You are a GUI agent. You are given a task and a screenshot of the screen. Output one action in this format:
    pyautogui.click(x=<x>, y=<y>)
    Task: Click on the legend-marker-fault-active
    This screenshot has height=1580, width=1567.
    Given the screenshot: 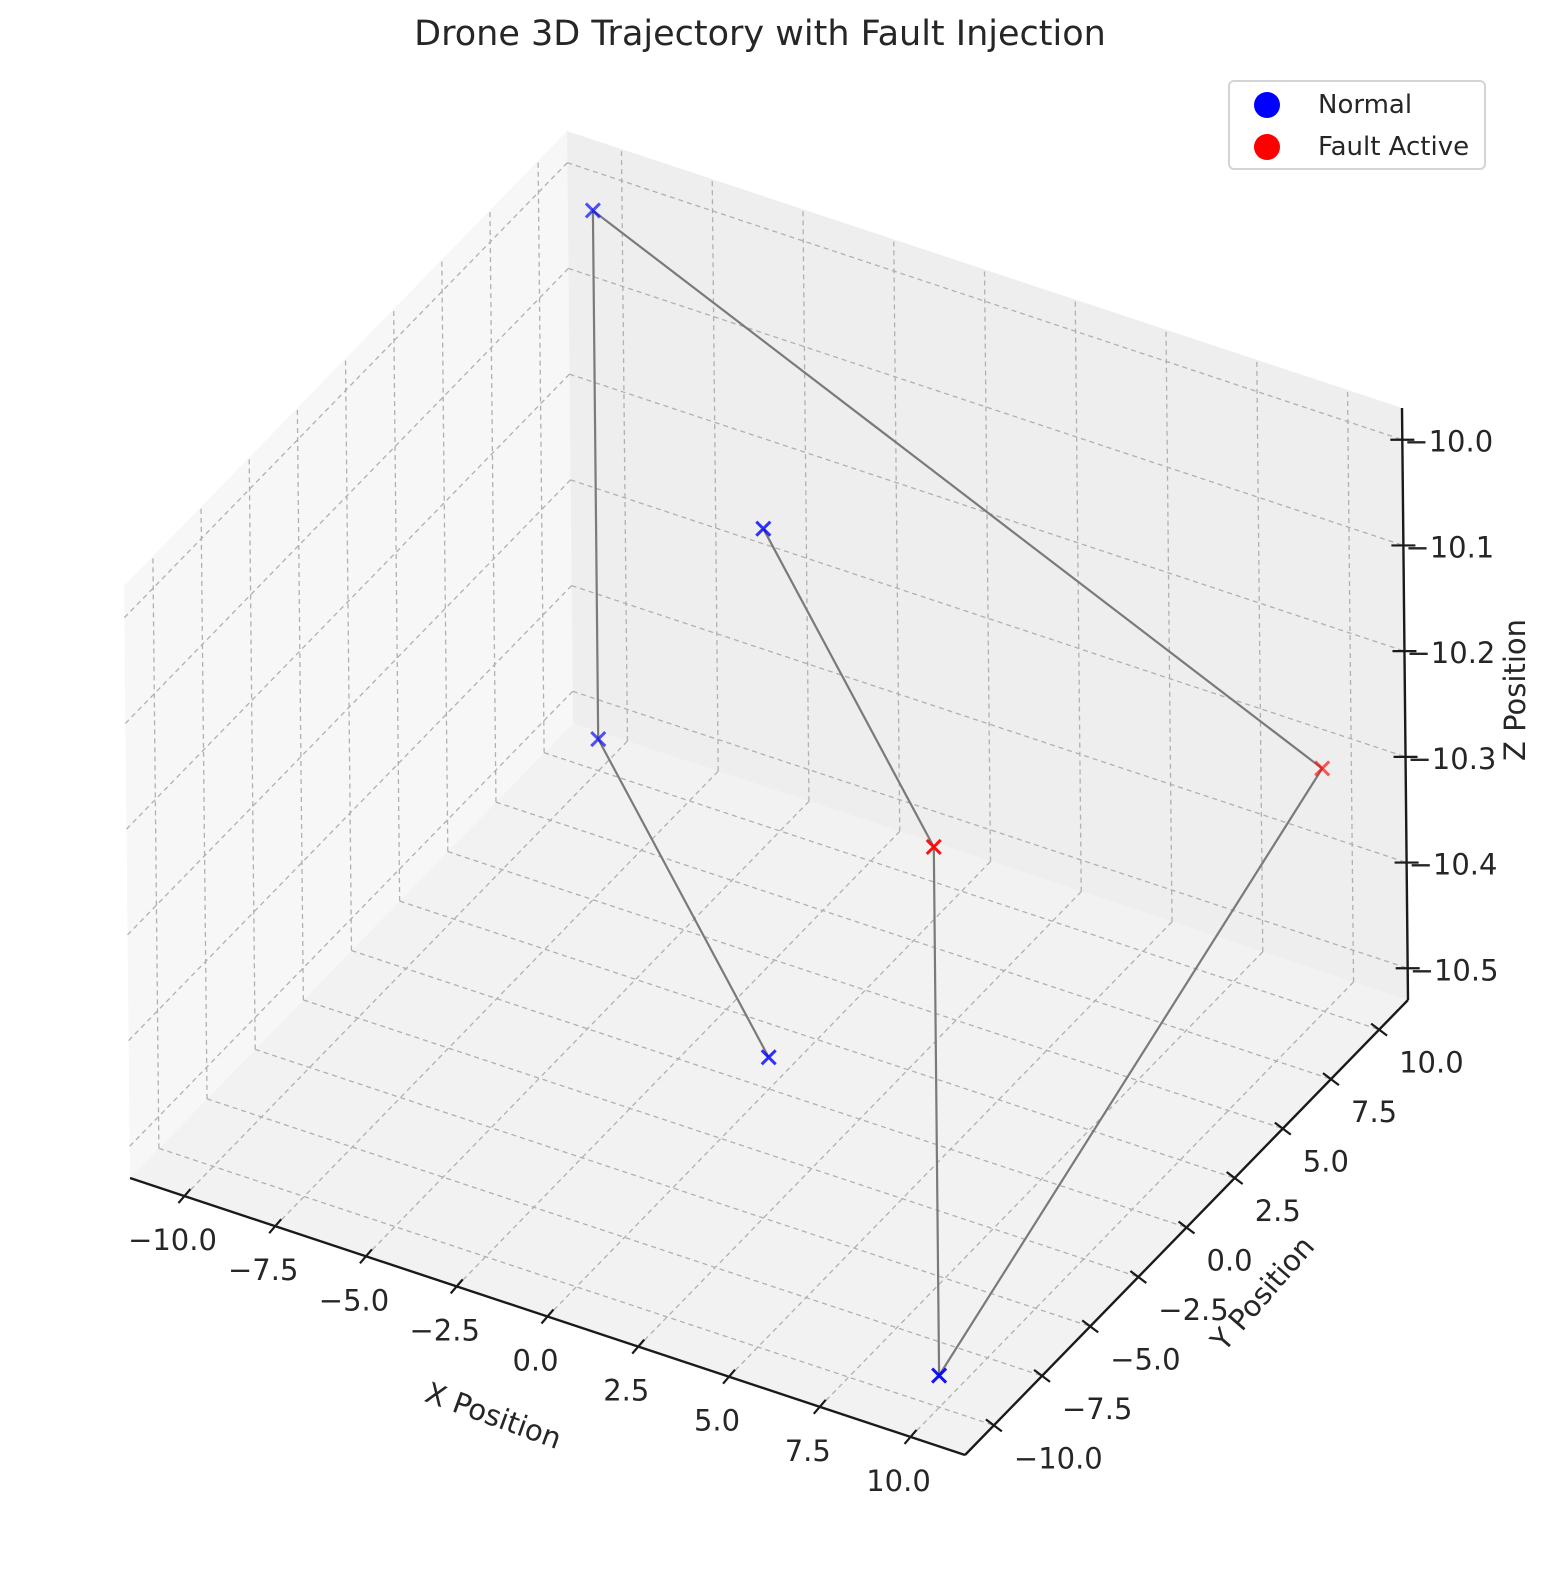 What is the action you would take?
    pyautogui.click(x=1267, y=147)
    